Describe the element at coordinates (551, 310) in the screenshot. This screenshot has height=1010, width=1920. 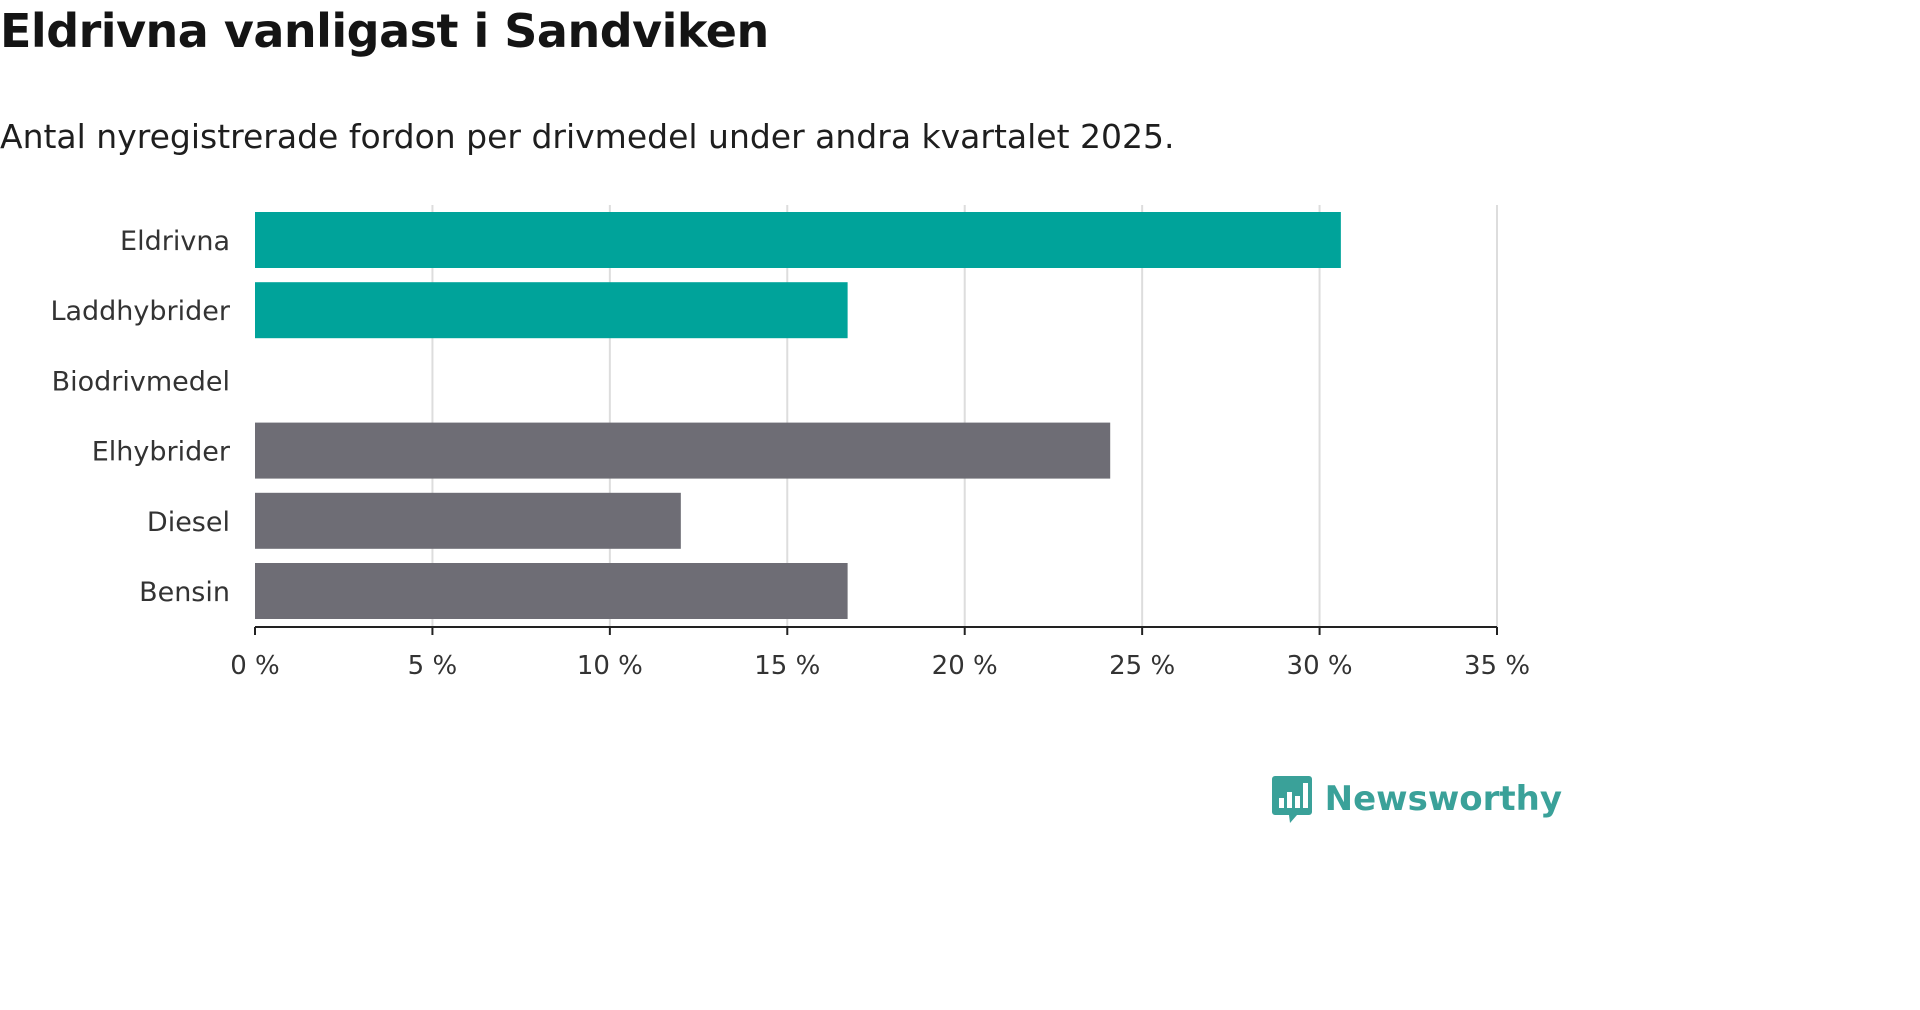
I see `bar-laddhybrider` at that location.